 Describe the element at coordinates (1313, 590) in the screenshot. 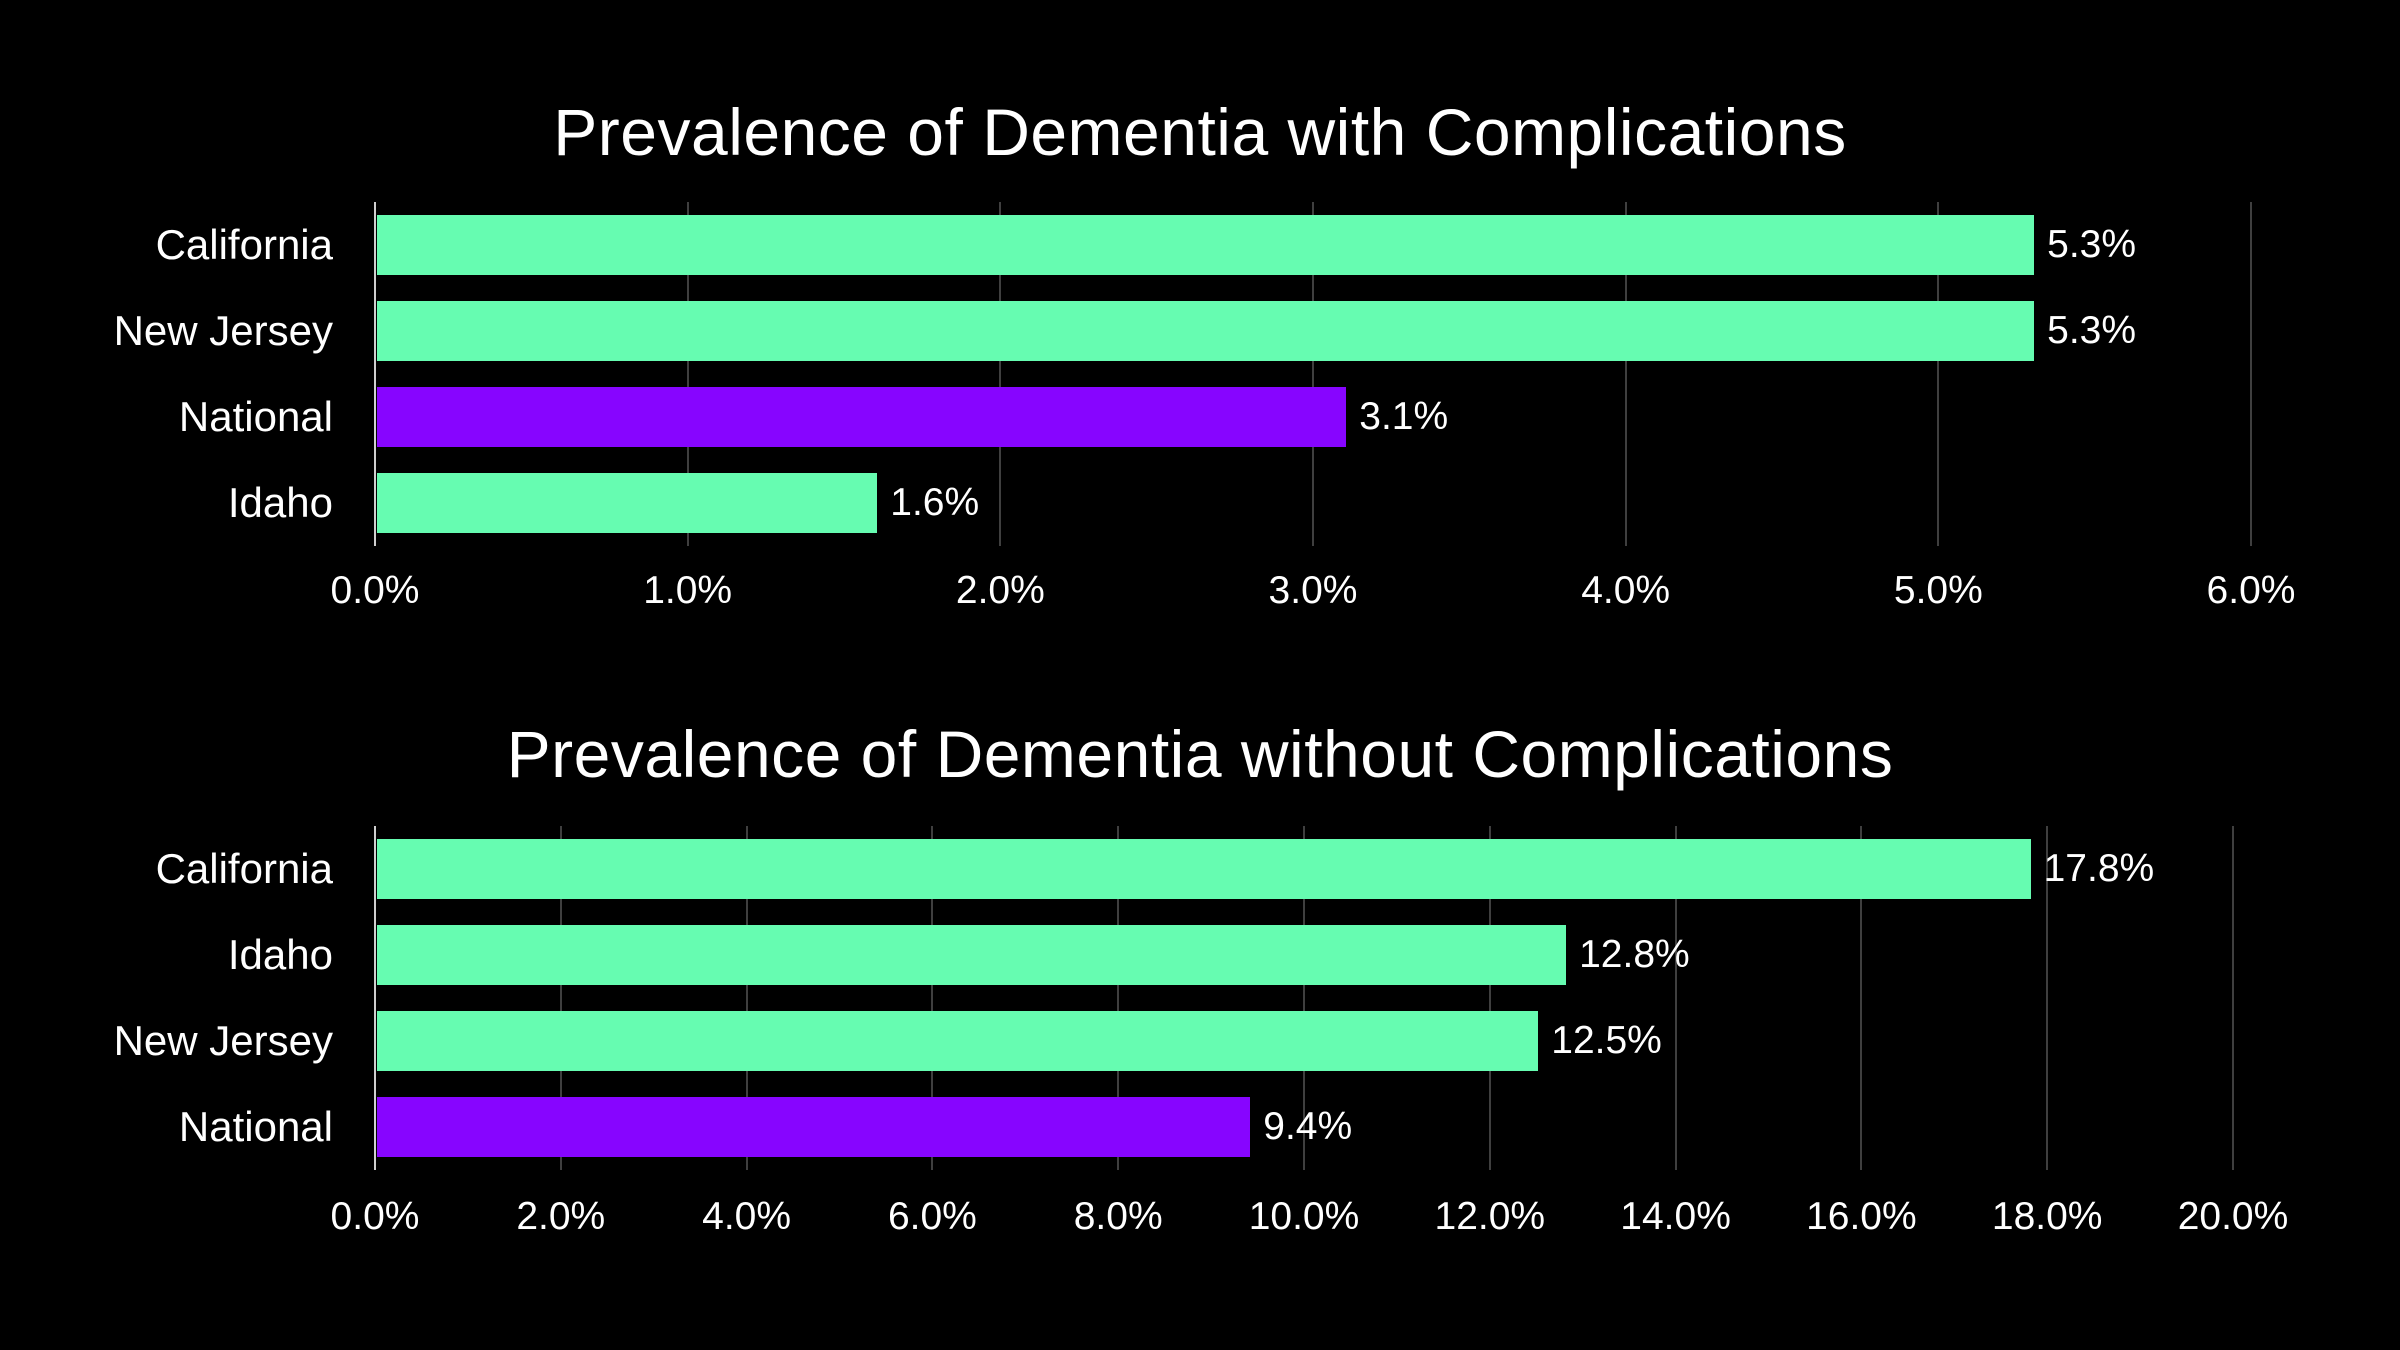

I see `x-tick-label: 3.0%` at that location.